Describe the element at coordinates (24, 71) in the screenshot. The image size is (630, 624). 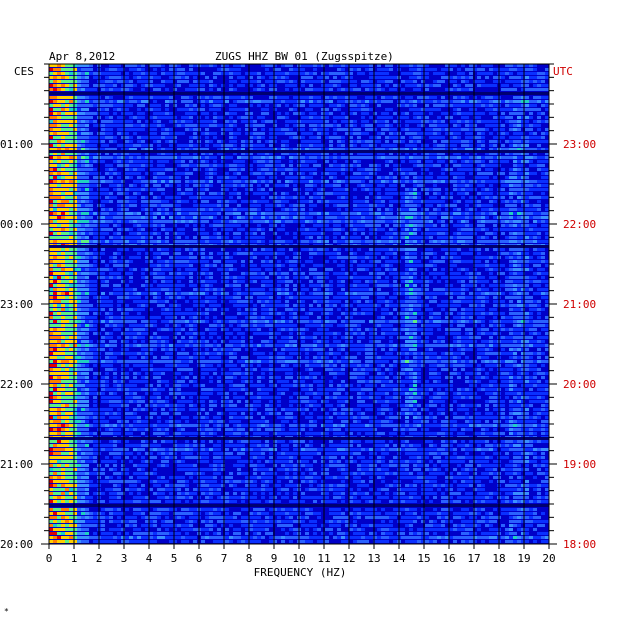
I see `left-axis-label: CES` at that location.